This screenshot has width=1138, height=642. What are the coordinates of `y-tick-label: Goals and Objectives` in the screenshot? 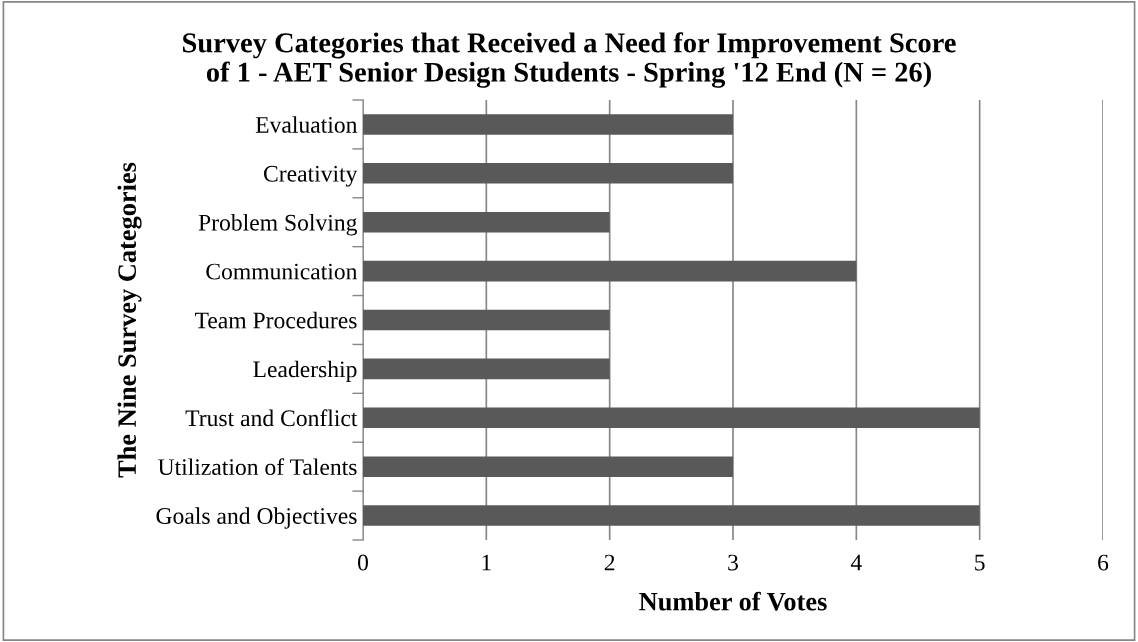 It's located at (256, 518).